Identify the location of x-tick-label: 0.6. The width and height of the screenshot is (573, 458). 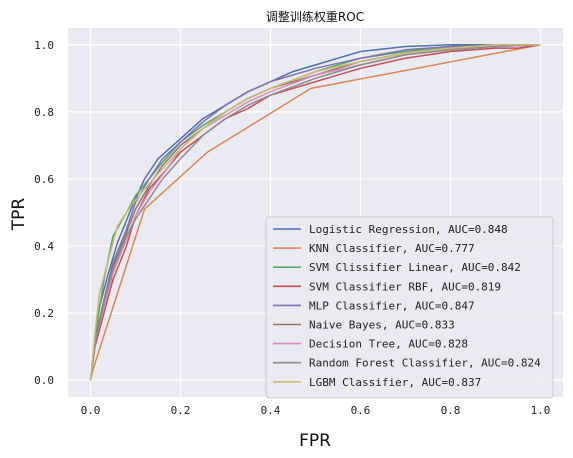
(361, 410).